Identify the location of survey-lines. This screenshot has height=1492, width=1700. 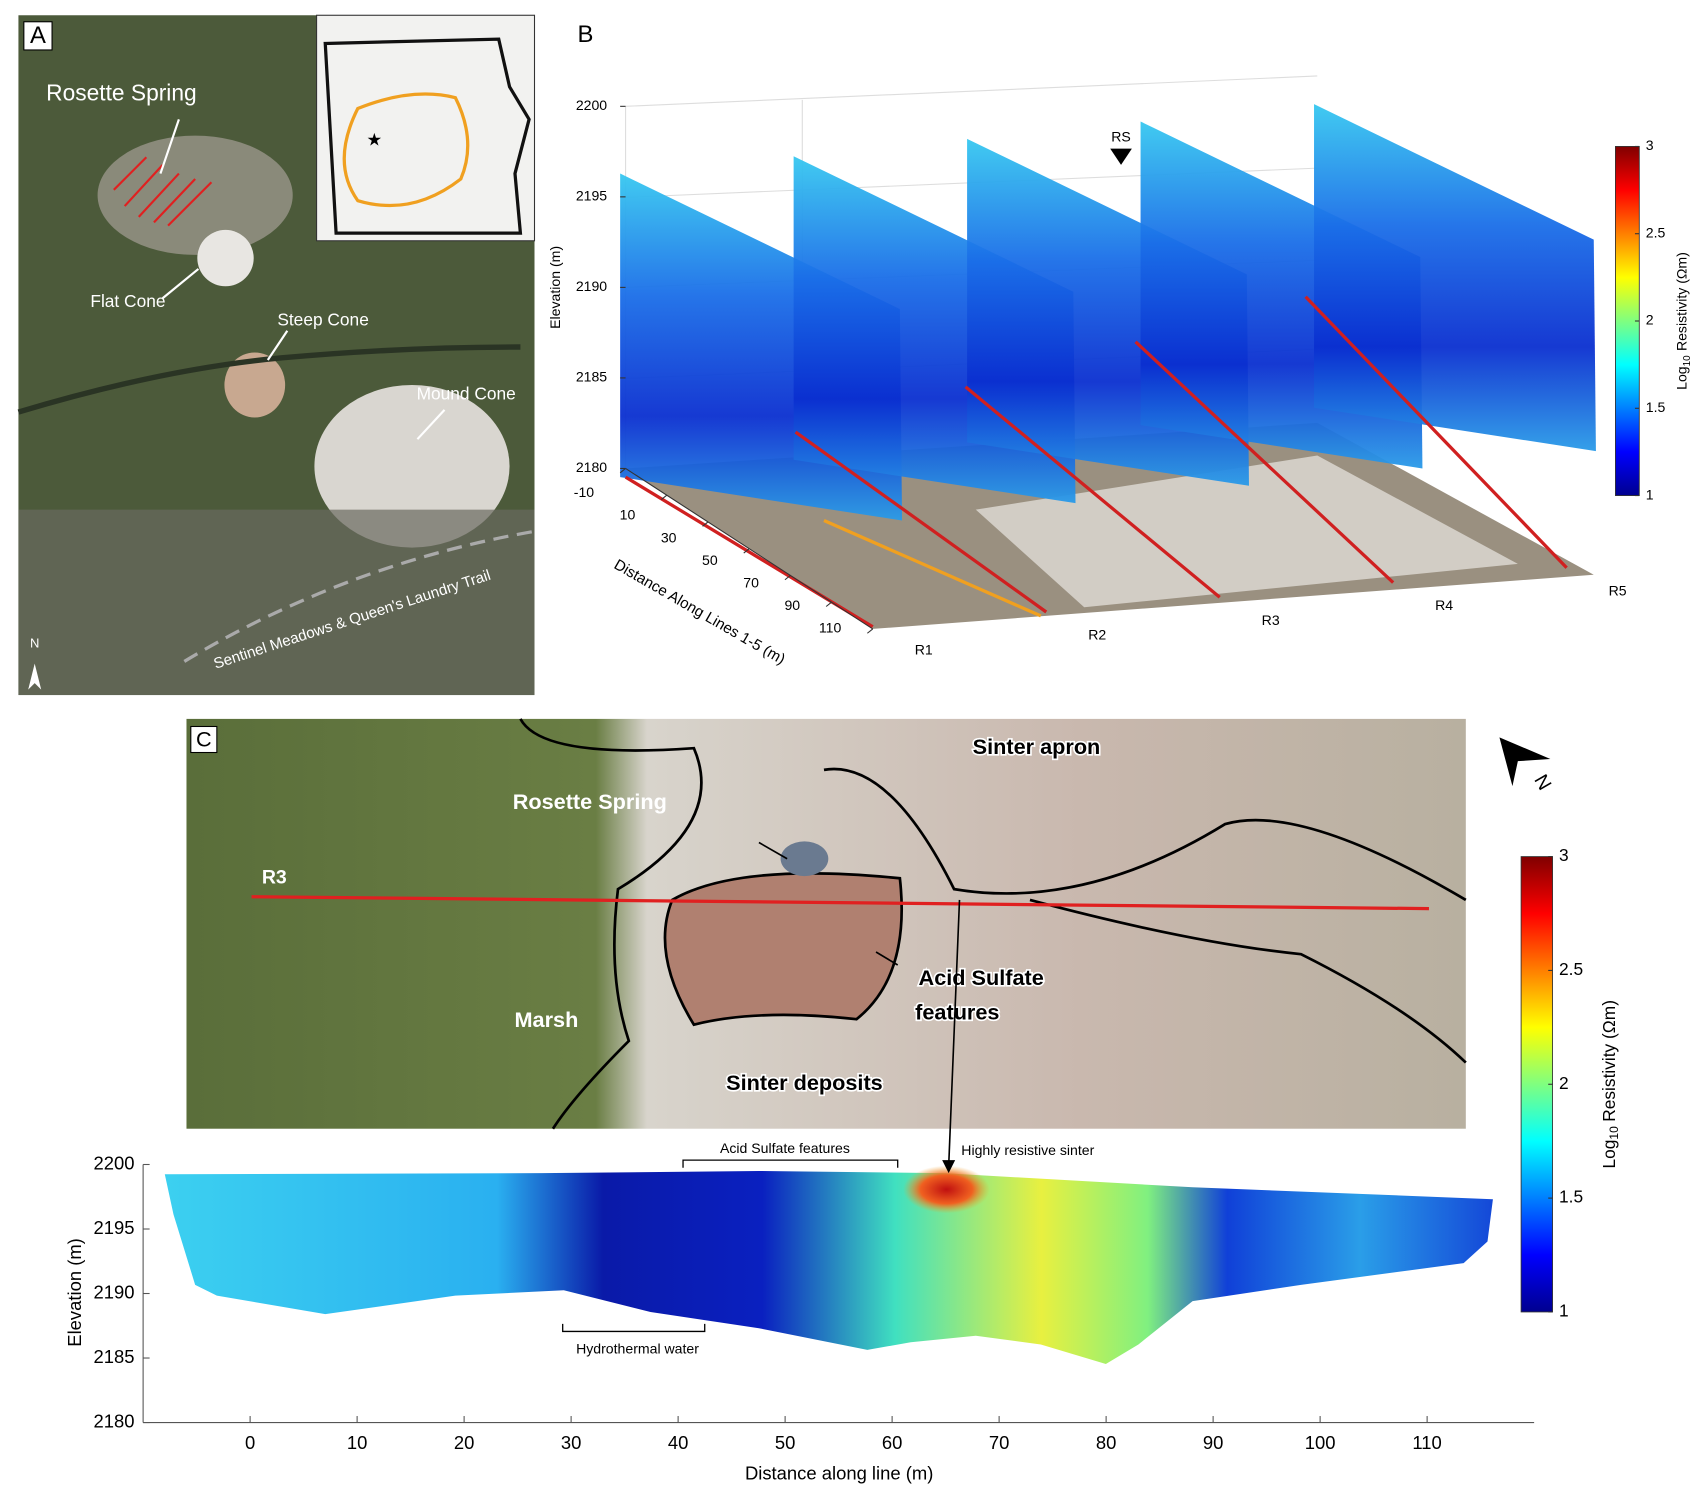
(163, 191).